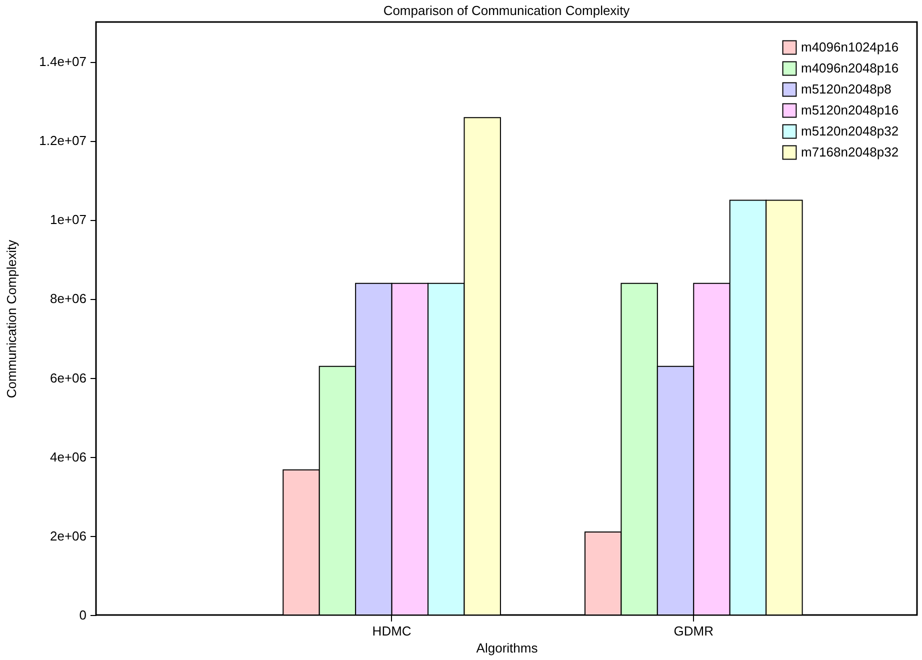 The height and width of the screenshot is (660, 922). What do you see at coordinates (506, 10) in the screenshot?
I see `chart-title: Comparison of Communication Complexity` at bounding box center [506, 10].